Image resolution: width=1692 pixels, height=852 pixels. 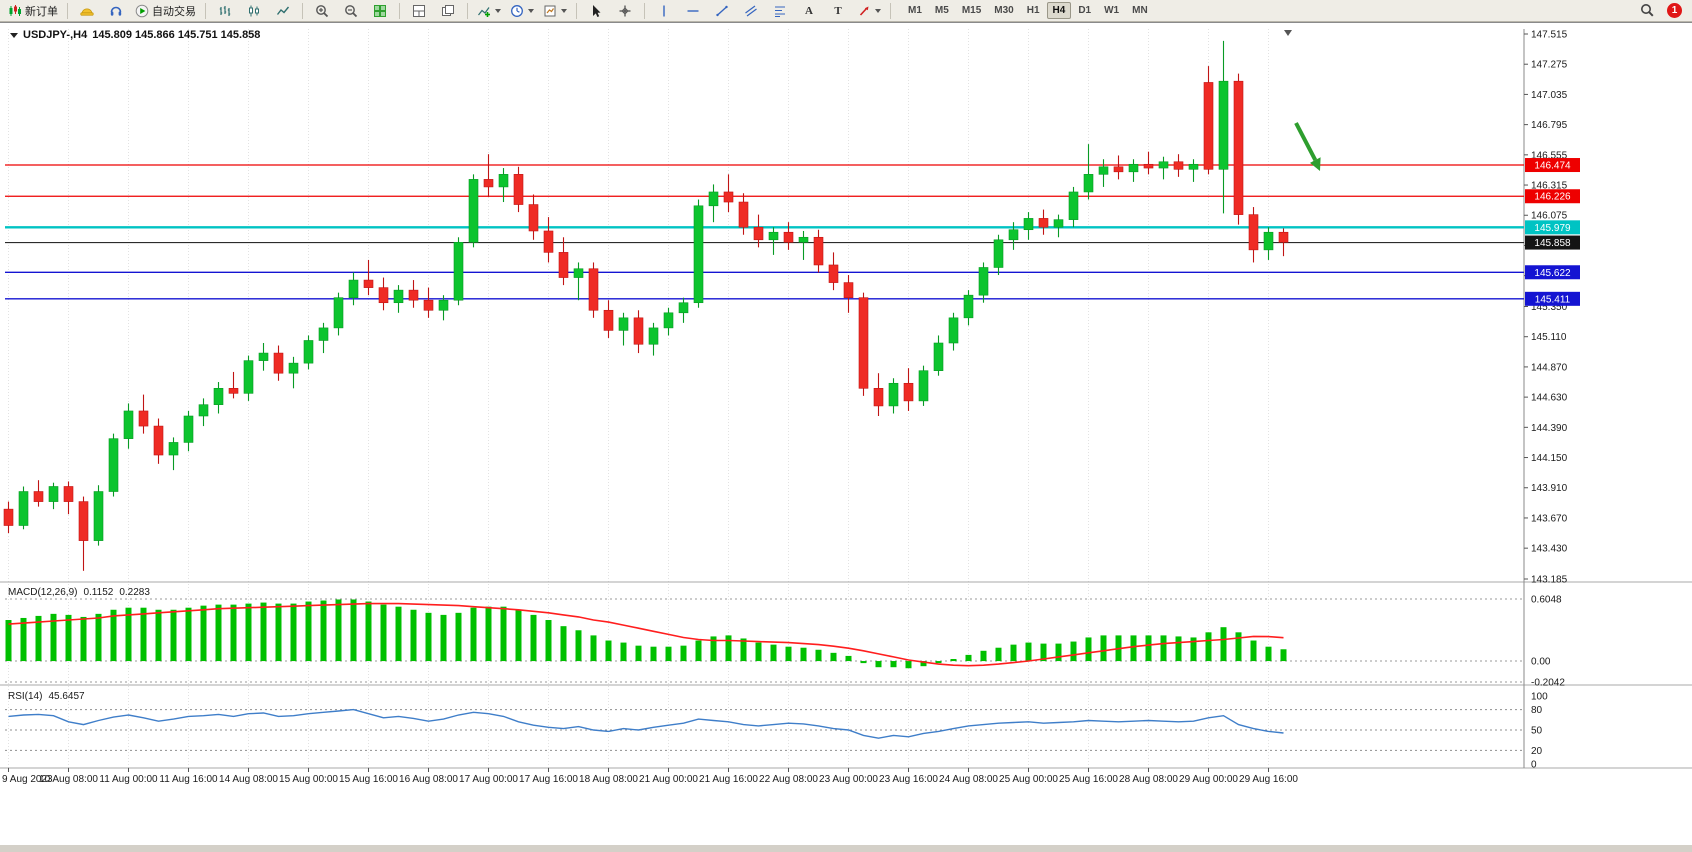 What do you see at coordinates (1549, 95) in the screenshot?
I see `svg-text: 147.035` at bounding box center [1549, 95].